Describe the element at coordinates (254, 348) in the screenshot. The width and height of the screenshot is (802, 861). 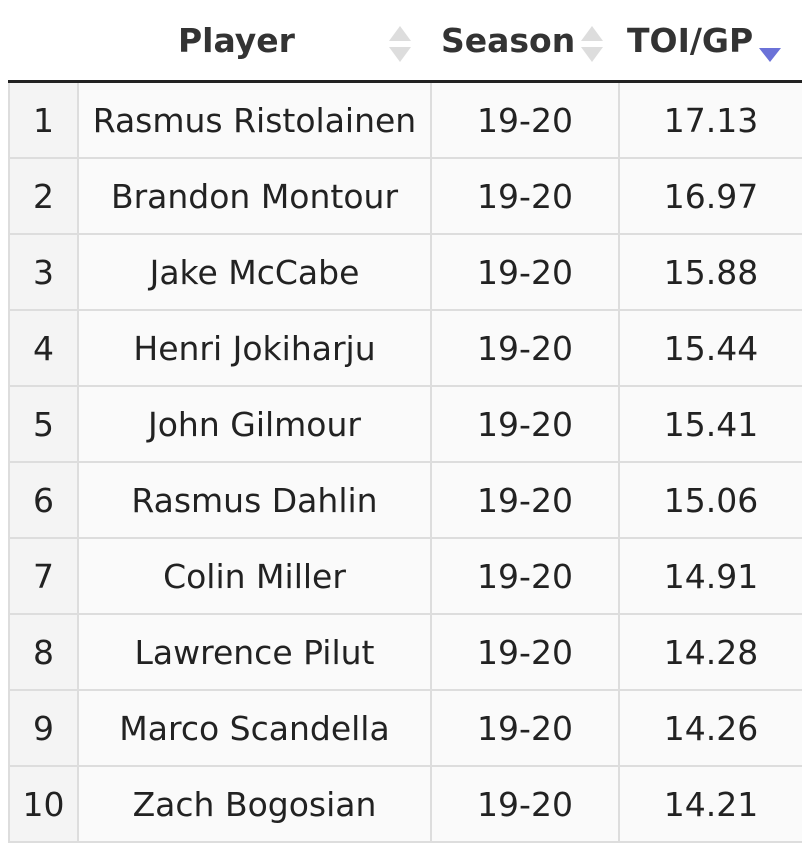
I see `player-cell: Henri Jokiharju` at that location.